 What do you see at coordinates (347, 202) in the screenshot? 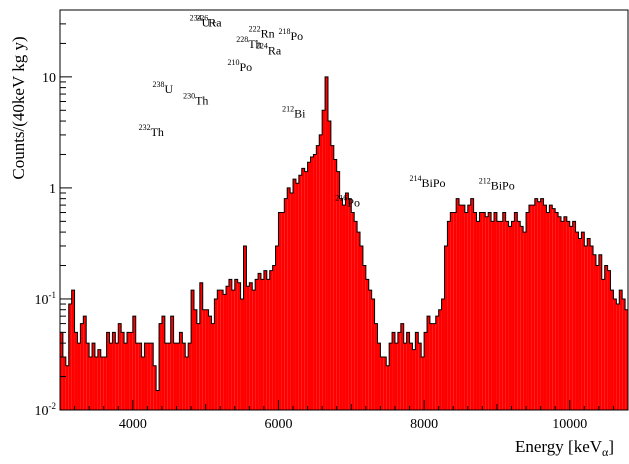
I see `peak-label: 216Po` at bounding box center [347, 202].